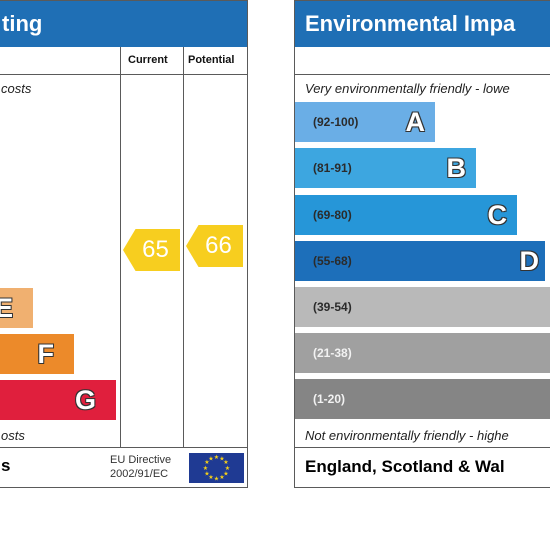 This screenshot has height=550, width=550. I want to click on env-band-b: (81-91) B, so click(385, 168).